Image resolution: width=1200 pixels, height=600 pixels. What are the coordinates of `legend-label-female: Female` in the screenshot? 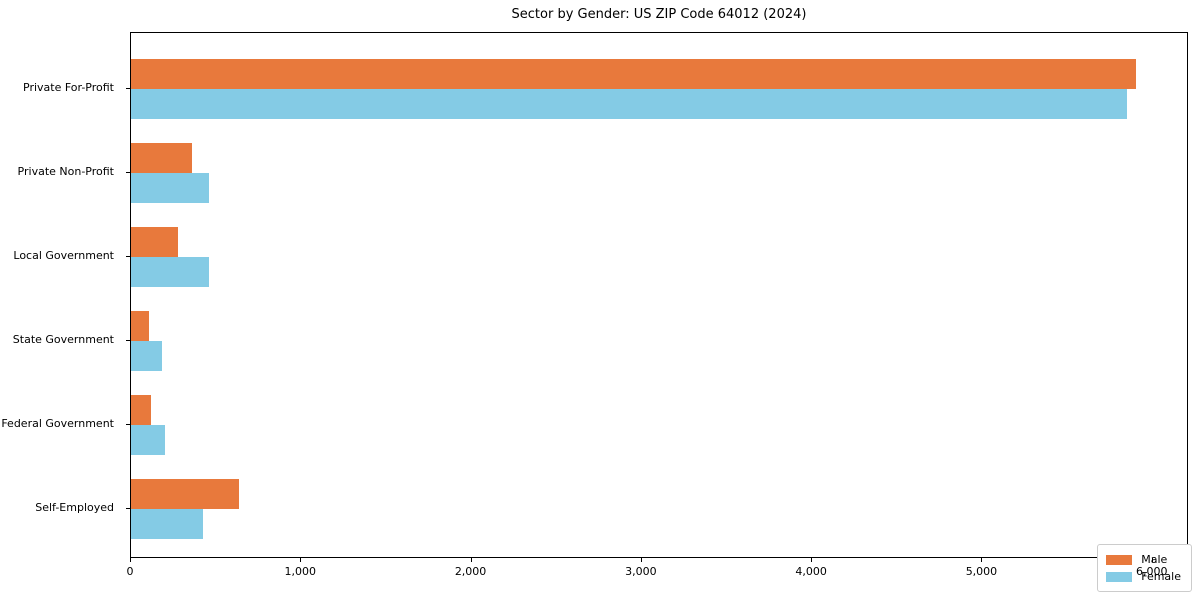 It's located at (1161, 576).